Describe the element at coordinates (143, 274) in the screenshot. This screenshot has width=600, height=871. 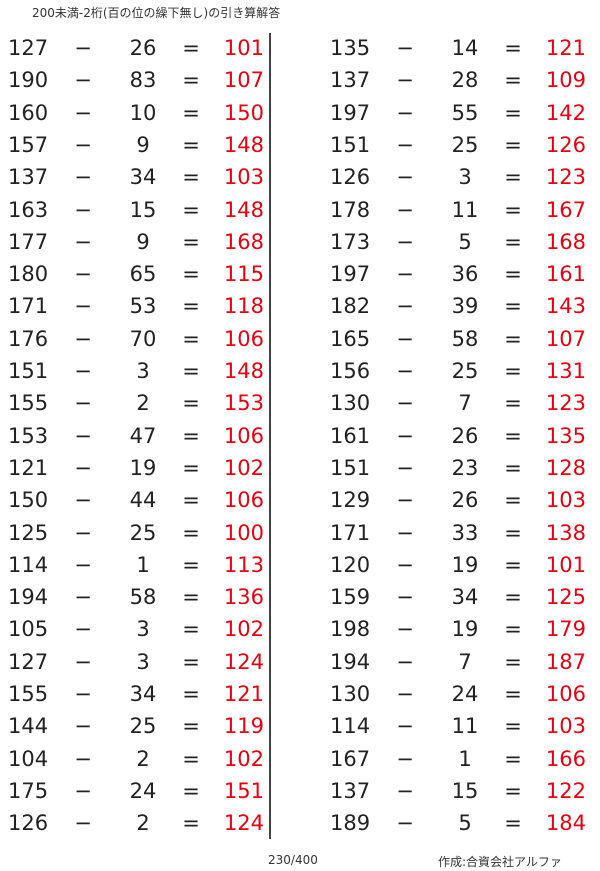
I see `subtrahend: 65` at that location.